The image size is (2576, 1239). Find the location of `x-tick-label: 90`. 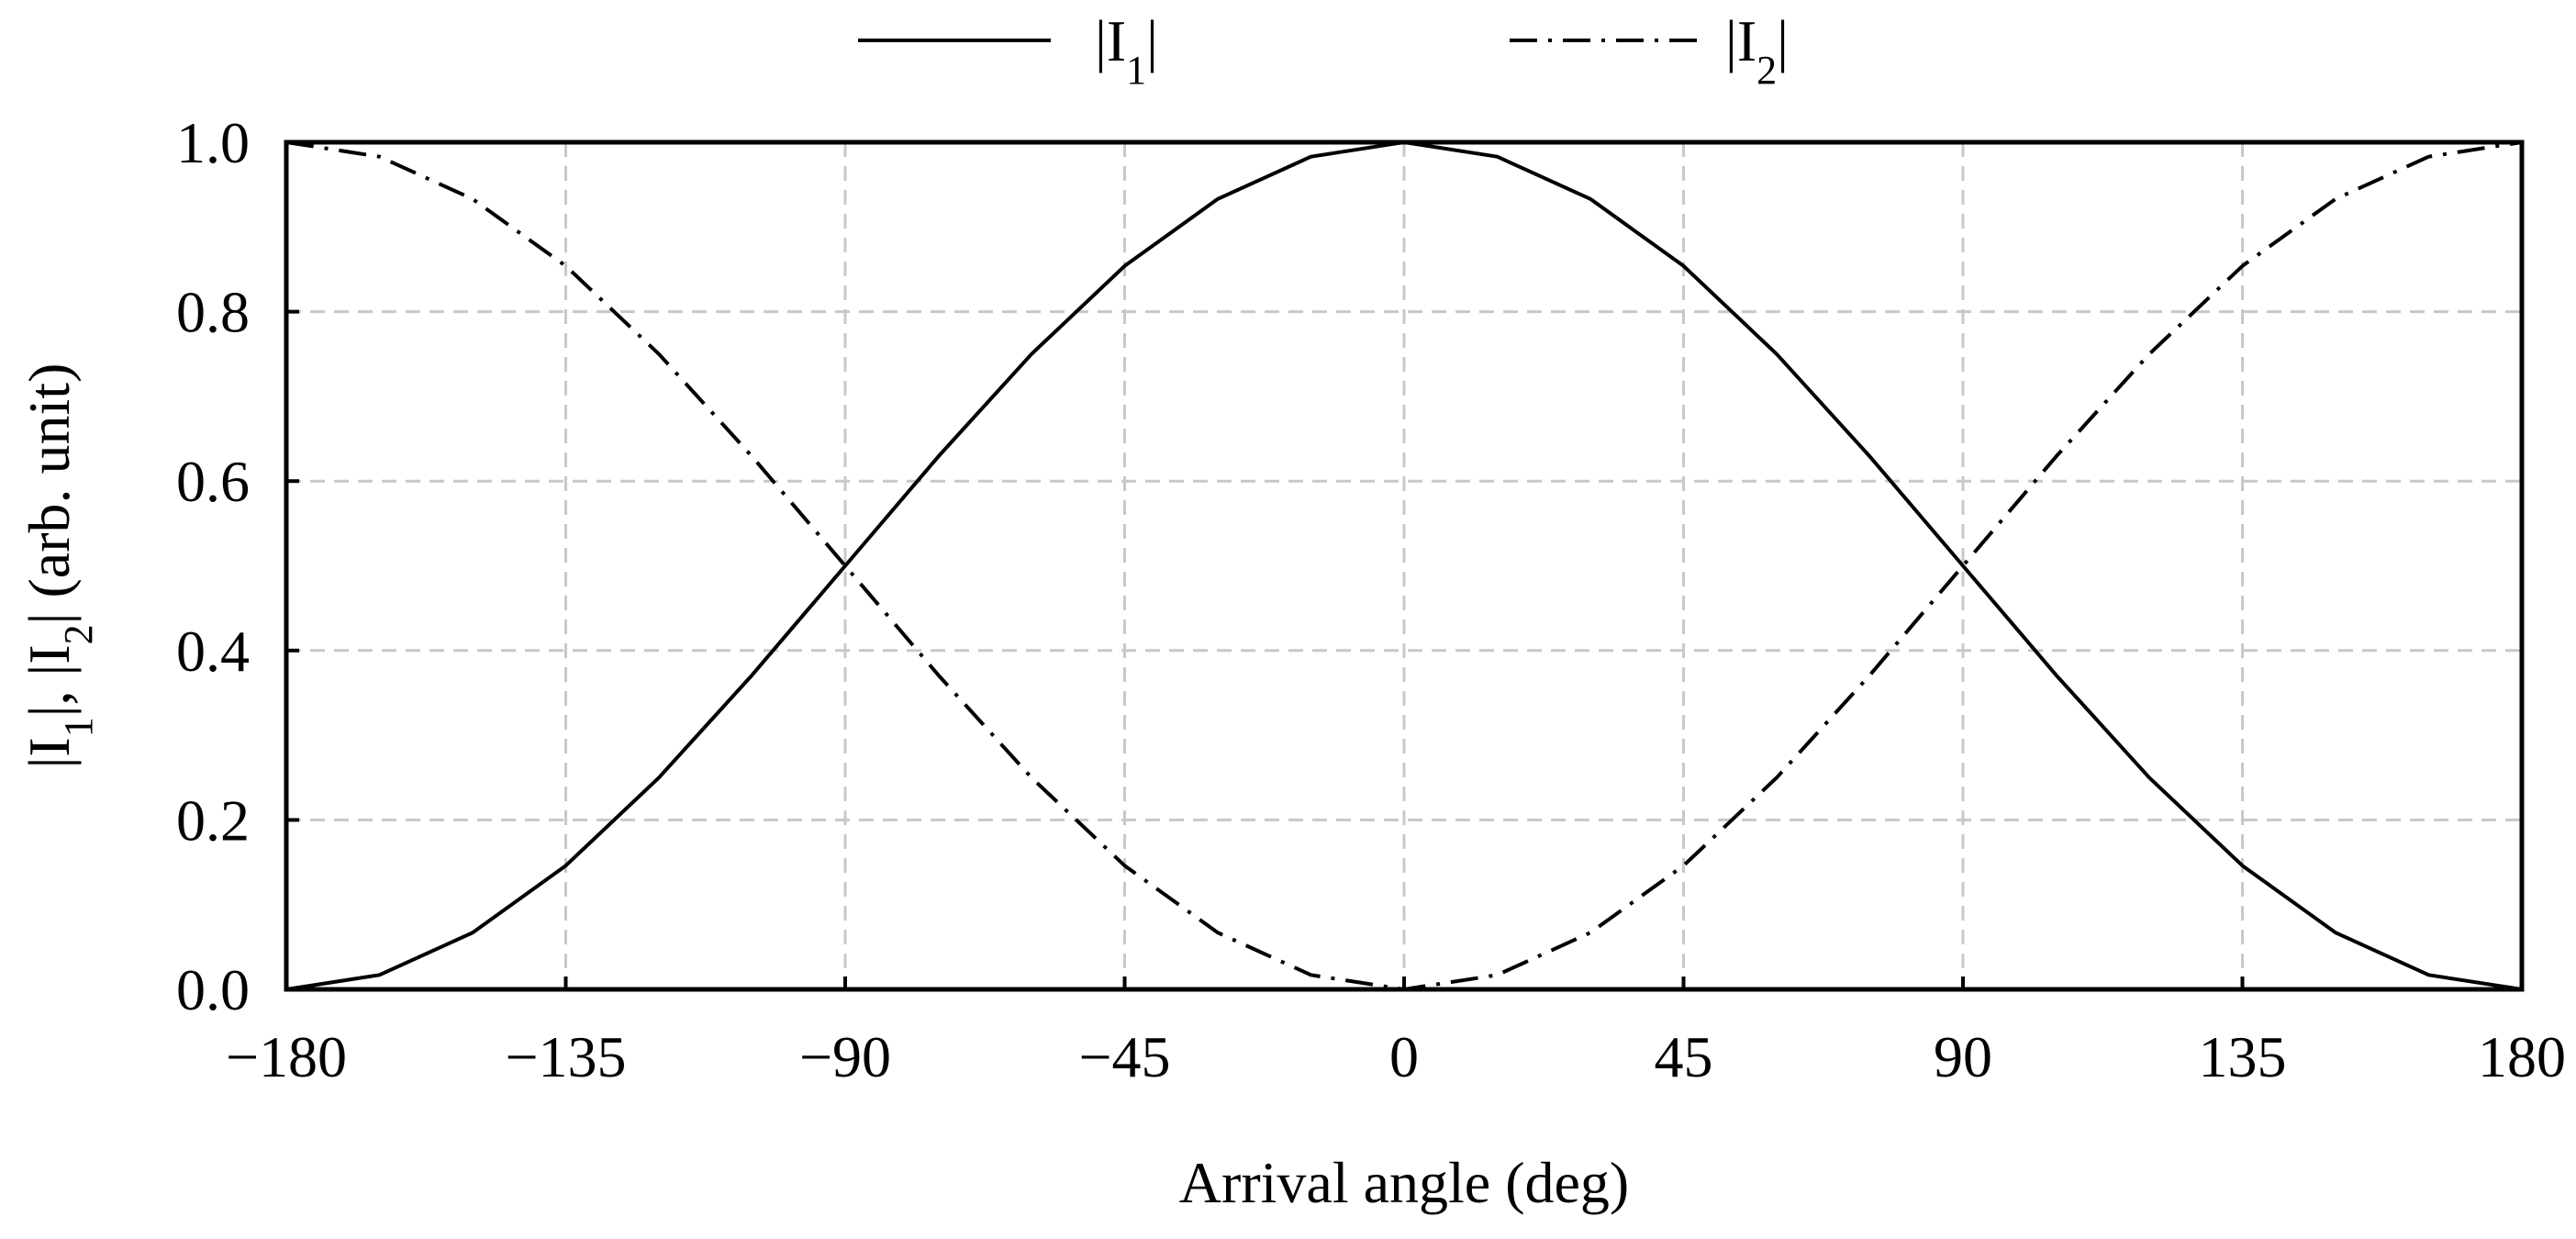

x-tick-label: 90 is located at coordinates (1963, 1056).